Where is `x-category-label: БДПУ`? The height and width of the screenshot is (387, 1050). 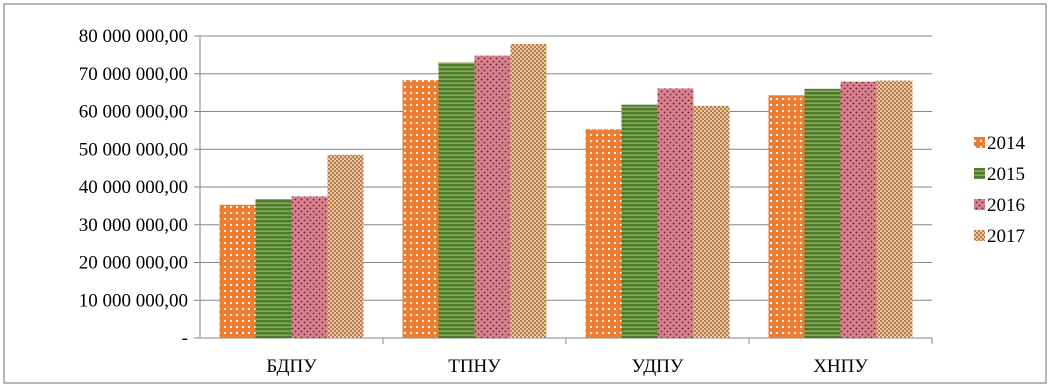
x-category-label: БДПУ is located at coordinates (291, 366).